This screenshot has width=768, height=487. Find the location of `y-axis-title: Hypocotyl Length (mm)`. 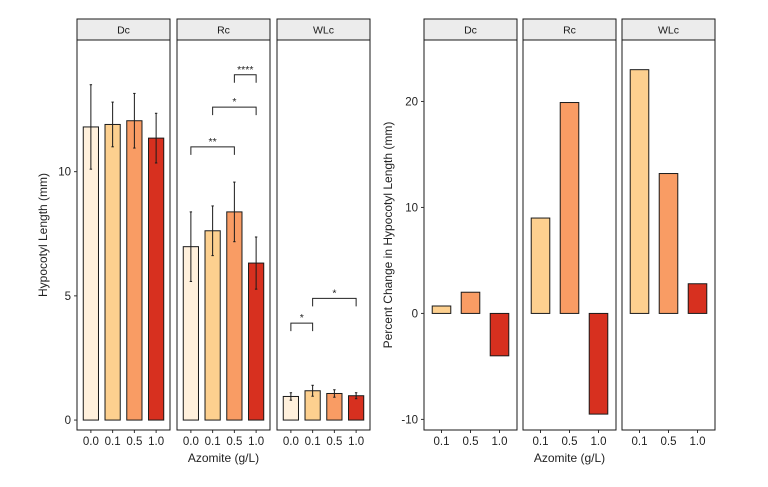

y-axis-title: Hypocotyl Length (mm) is located at coordinates (43, 235).